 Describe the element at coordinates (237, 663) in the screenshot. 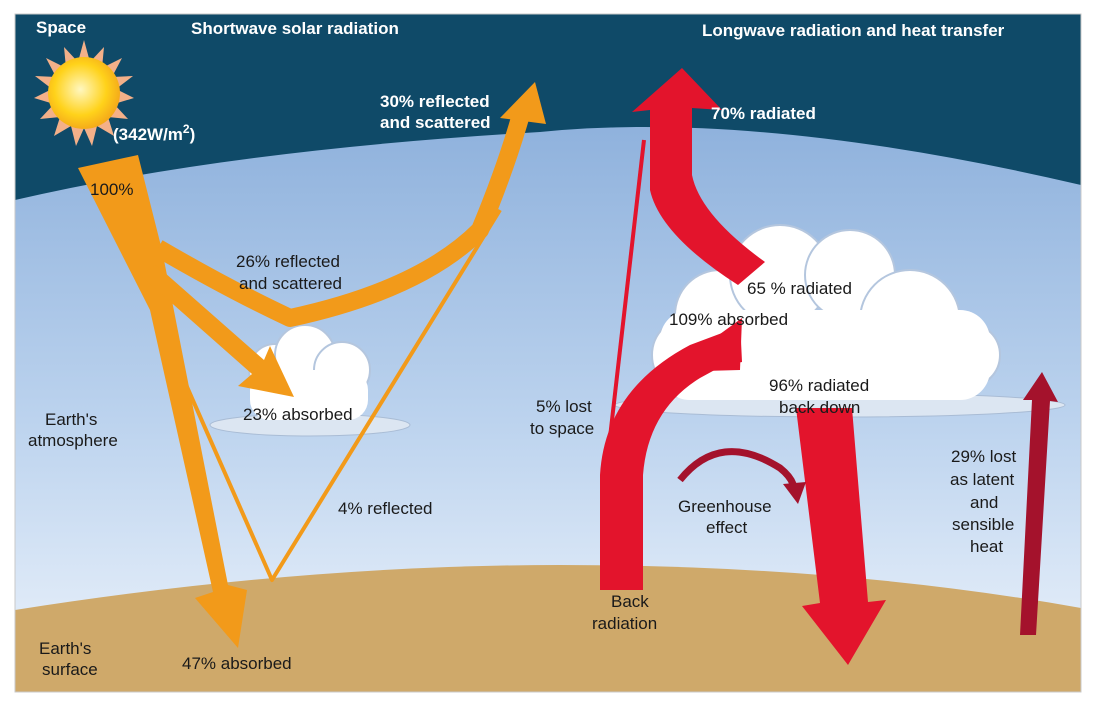

I see `absorbed-47-label: 47% absorbed` at that location.